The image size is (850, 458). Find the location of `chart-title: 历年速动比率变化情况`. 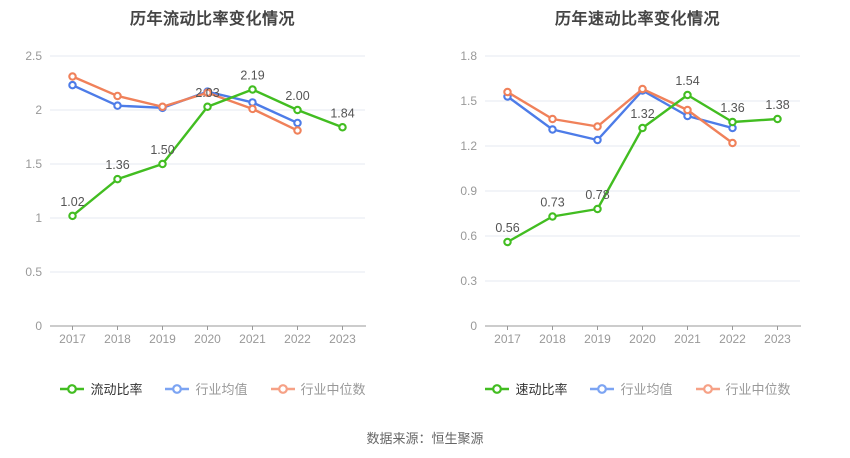

chart-title: 历年速动比率变化情况 is located at coordinates (637, 19).